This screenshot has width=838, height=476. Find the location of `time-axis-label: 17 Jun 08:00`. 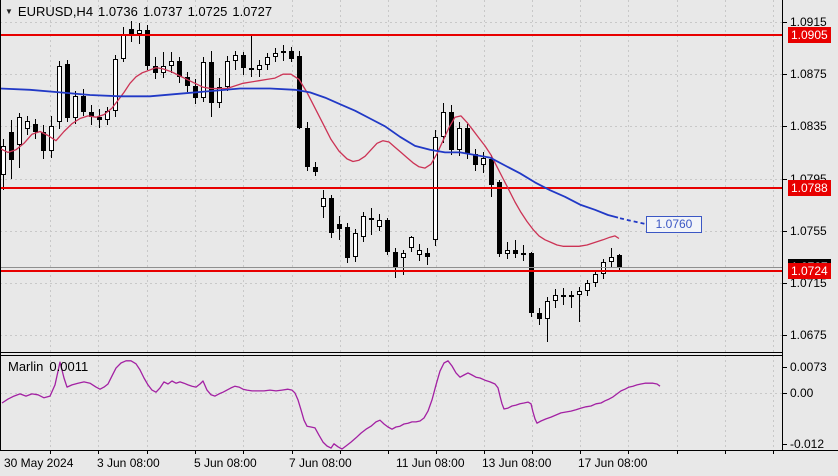

time-axis-label: 17 Jun 08:00 is located at coordinates (613, 463).